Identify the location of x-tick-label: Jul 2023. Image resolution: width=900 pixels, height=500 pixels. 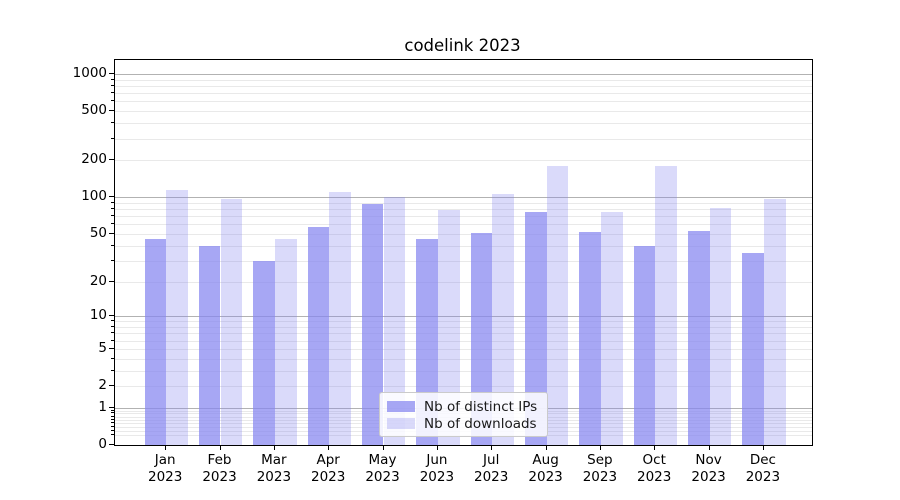
(491, 468).